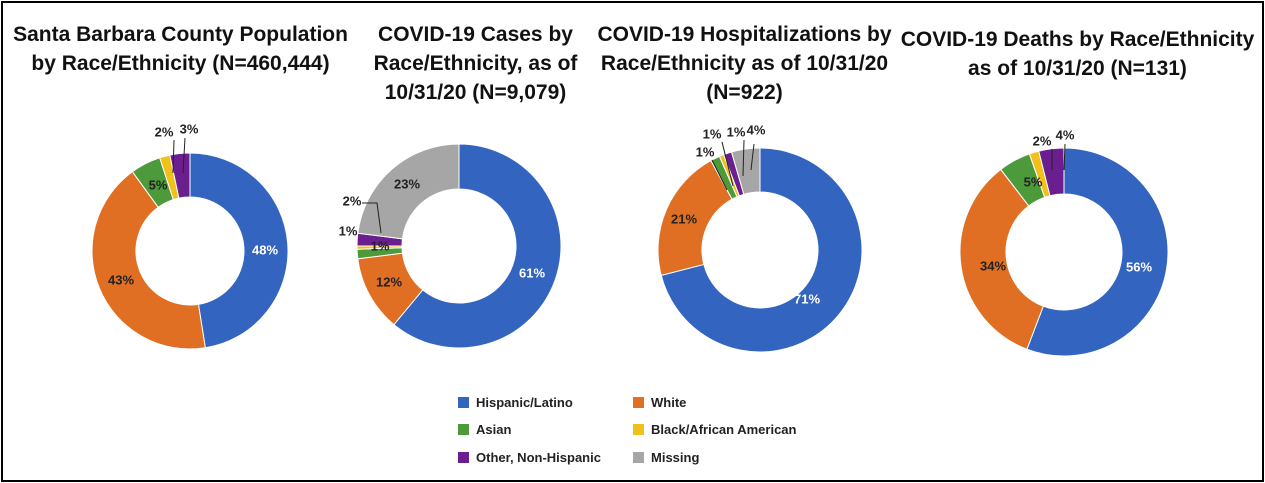  I want to click on legend-item-missing: Missing, so click(666, 457).